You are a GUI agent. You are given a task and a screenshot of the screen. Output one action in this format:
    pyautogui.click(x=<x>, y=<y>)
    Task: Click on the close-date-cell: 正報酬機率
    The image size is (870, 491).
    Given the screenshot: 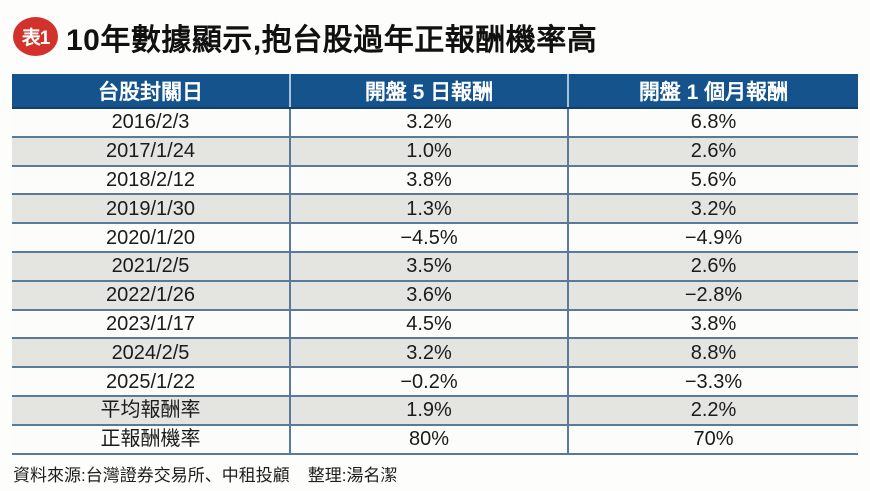 What is the action you would take?
    pyautogui.click(x=151, y=439)
    